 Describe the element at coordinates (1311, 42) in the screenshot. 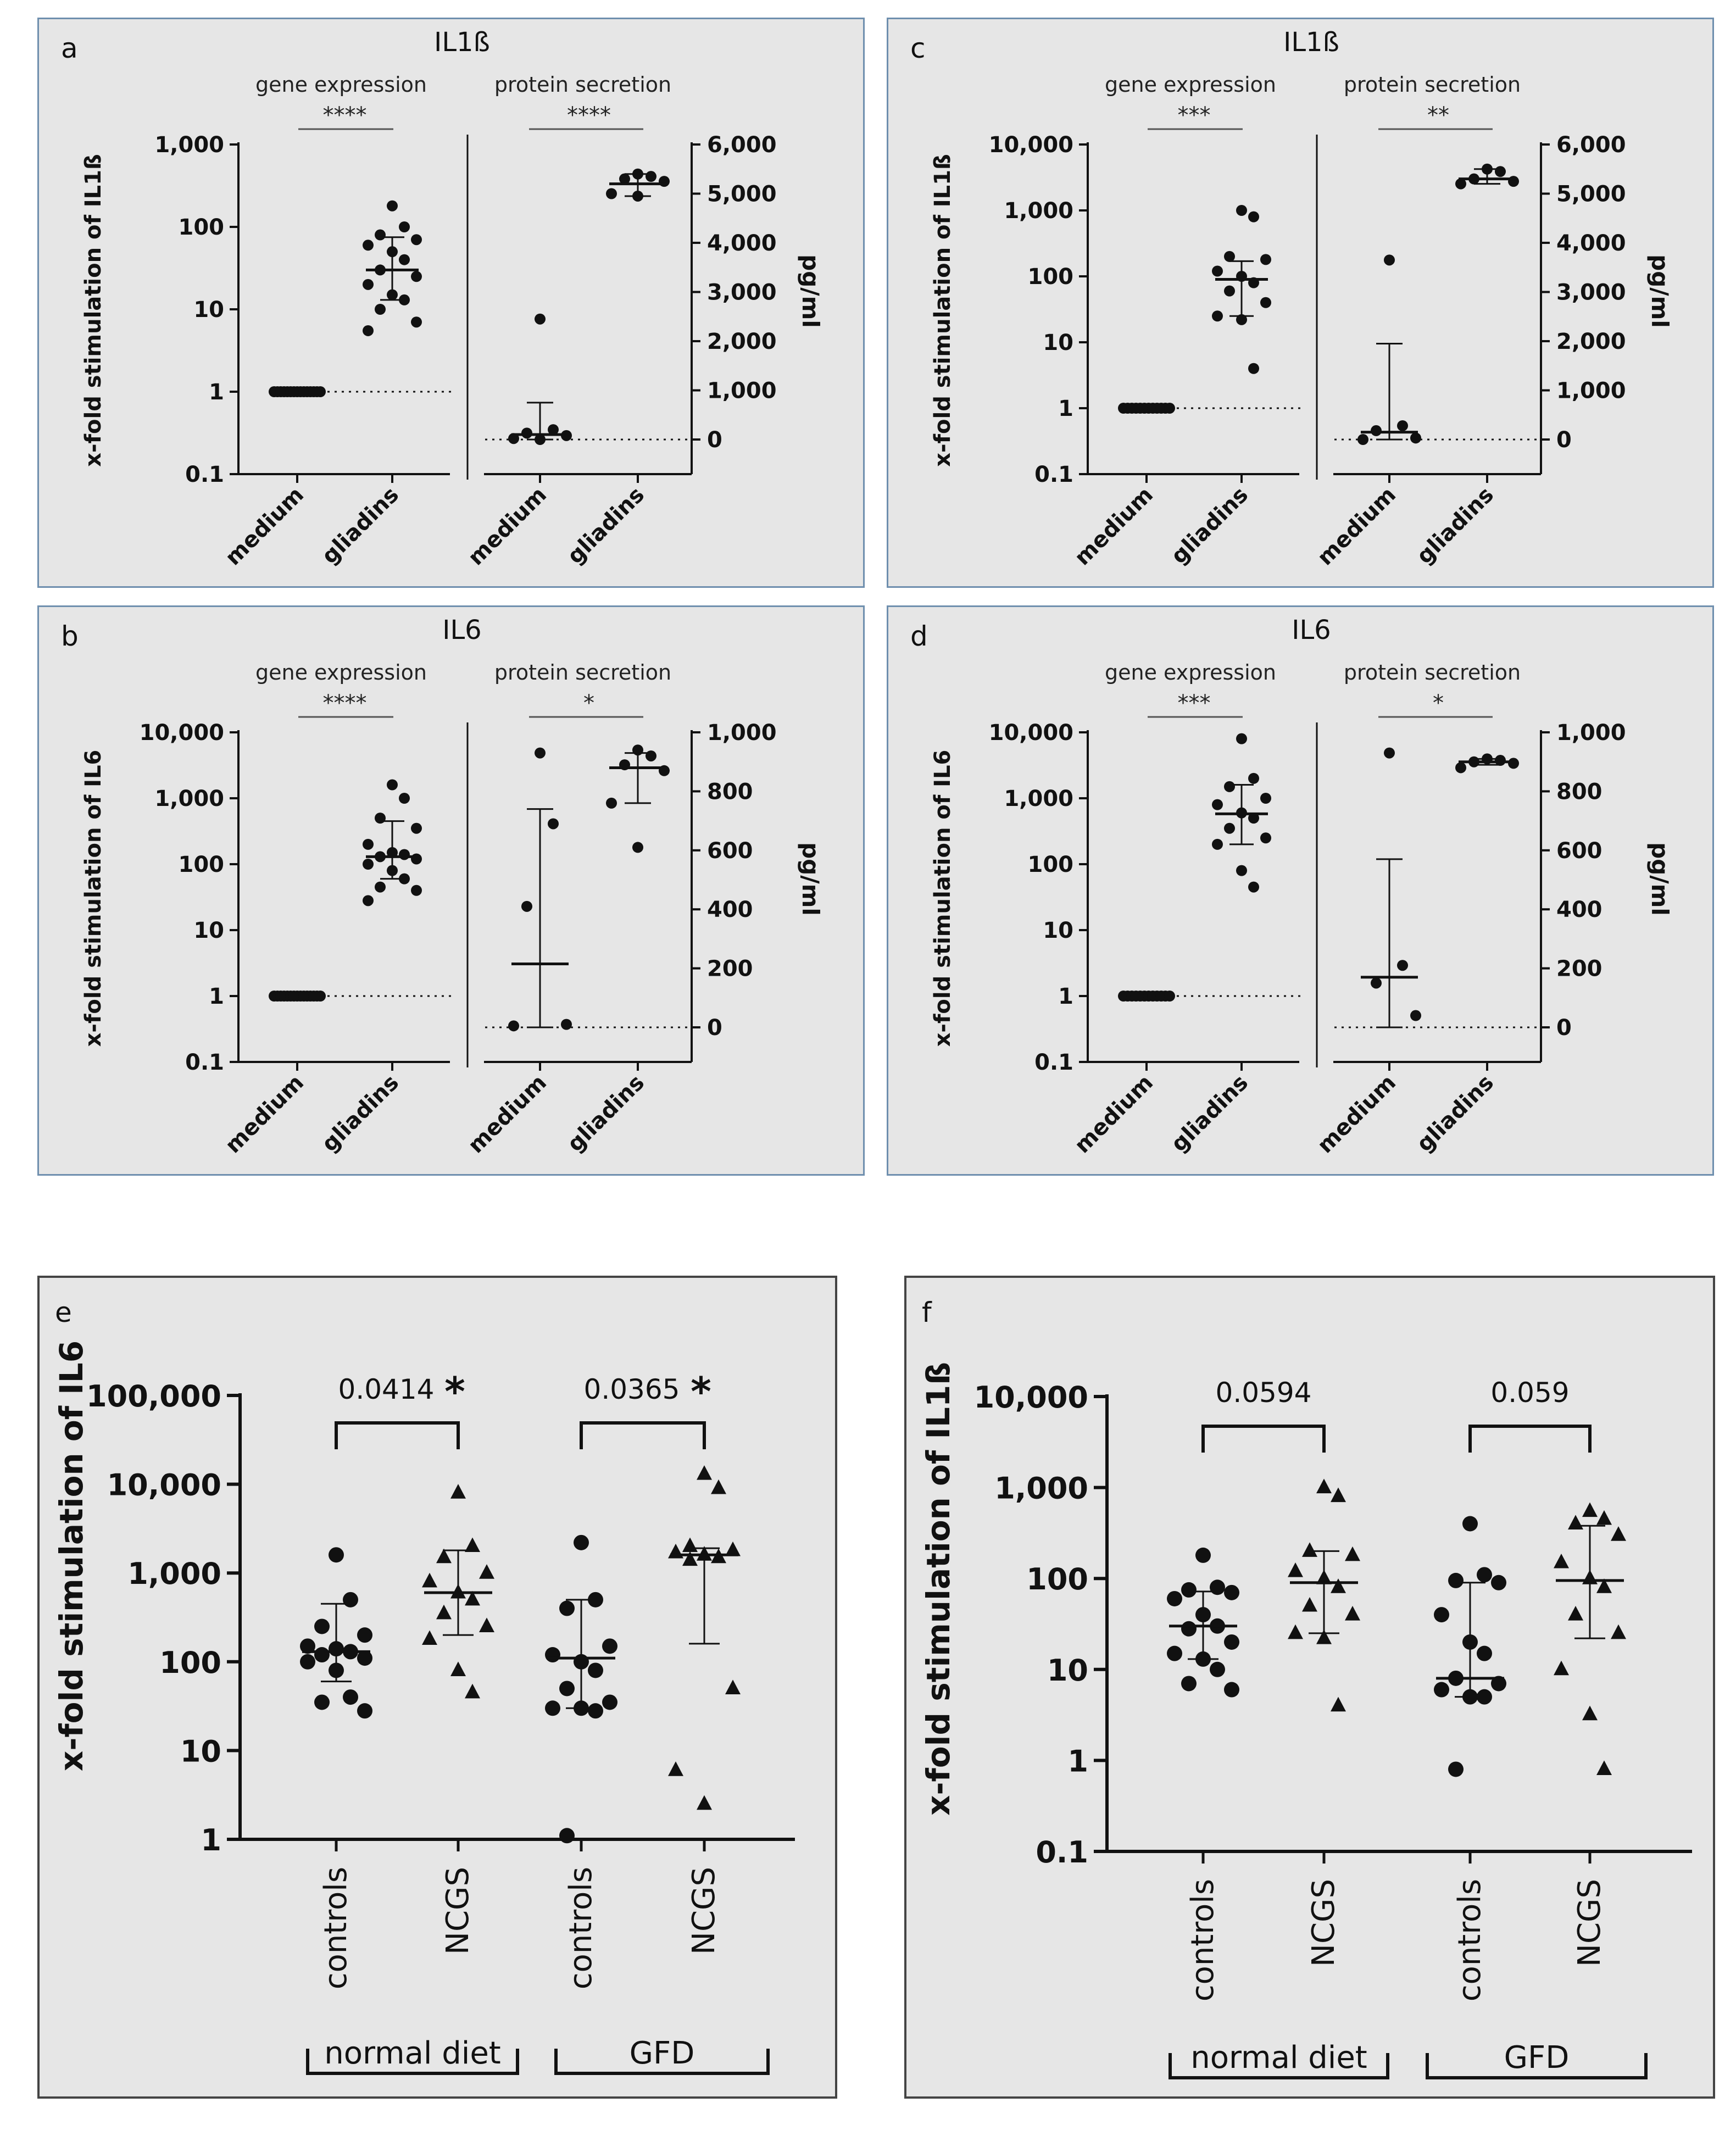

I see `chart-title: IL1ß` at that location.